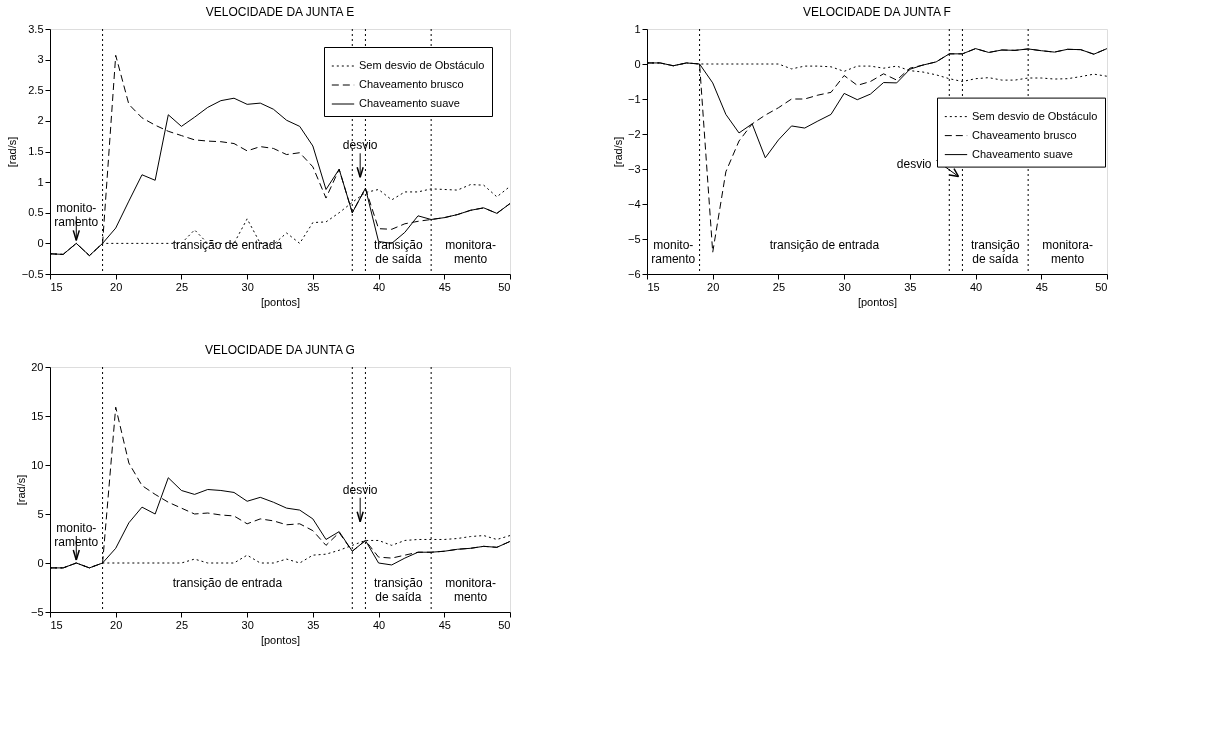  What do you see at coordinates (634, 133) in the screenshot?
I see `y-tick-label: −2` at bounding box center [634, 133].